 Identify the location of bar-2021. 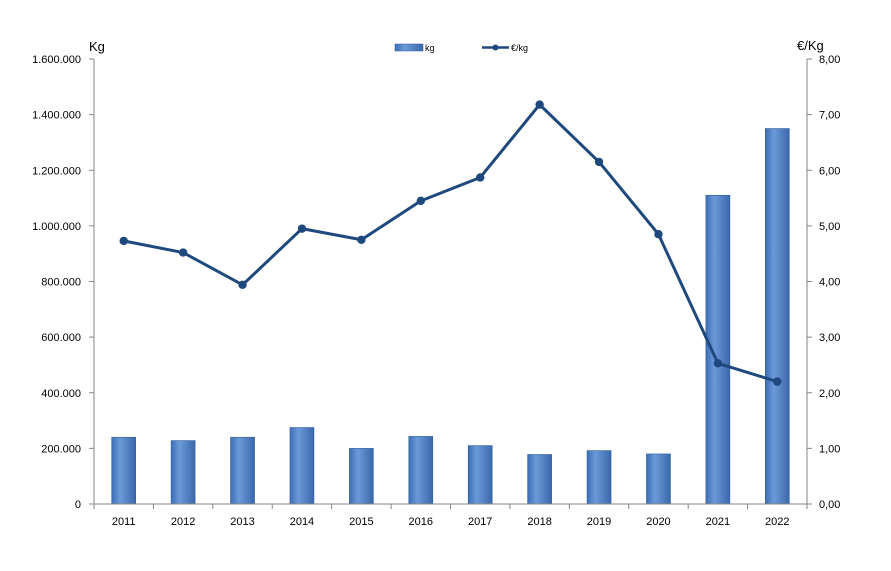
(718, 349).